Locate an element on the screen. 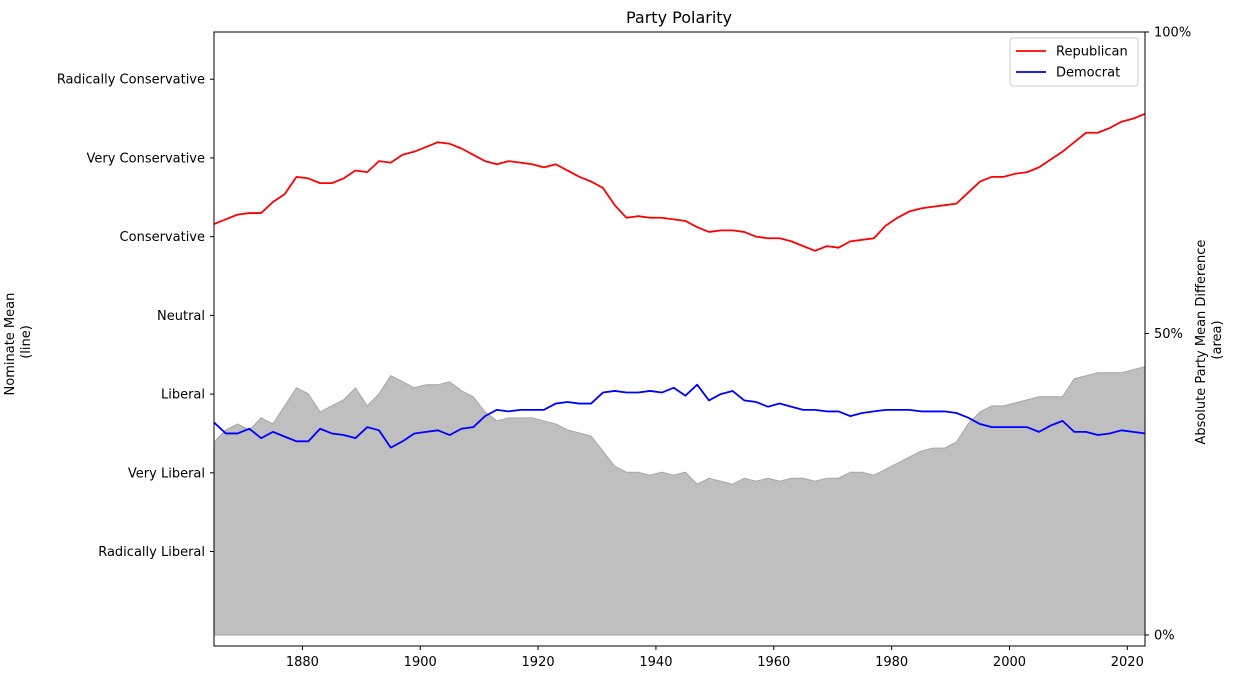  x-tick-label: 1940 is located at coordinates (655, 662).